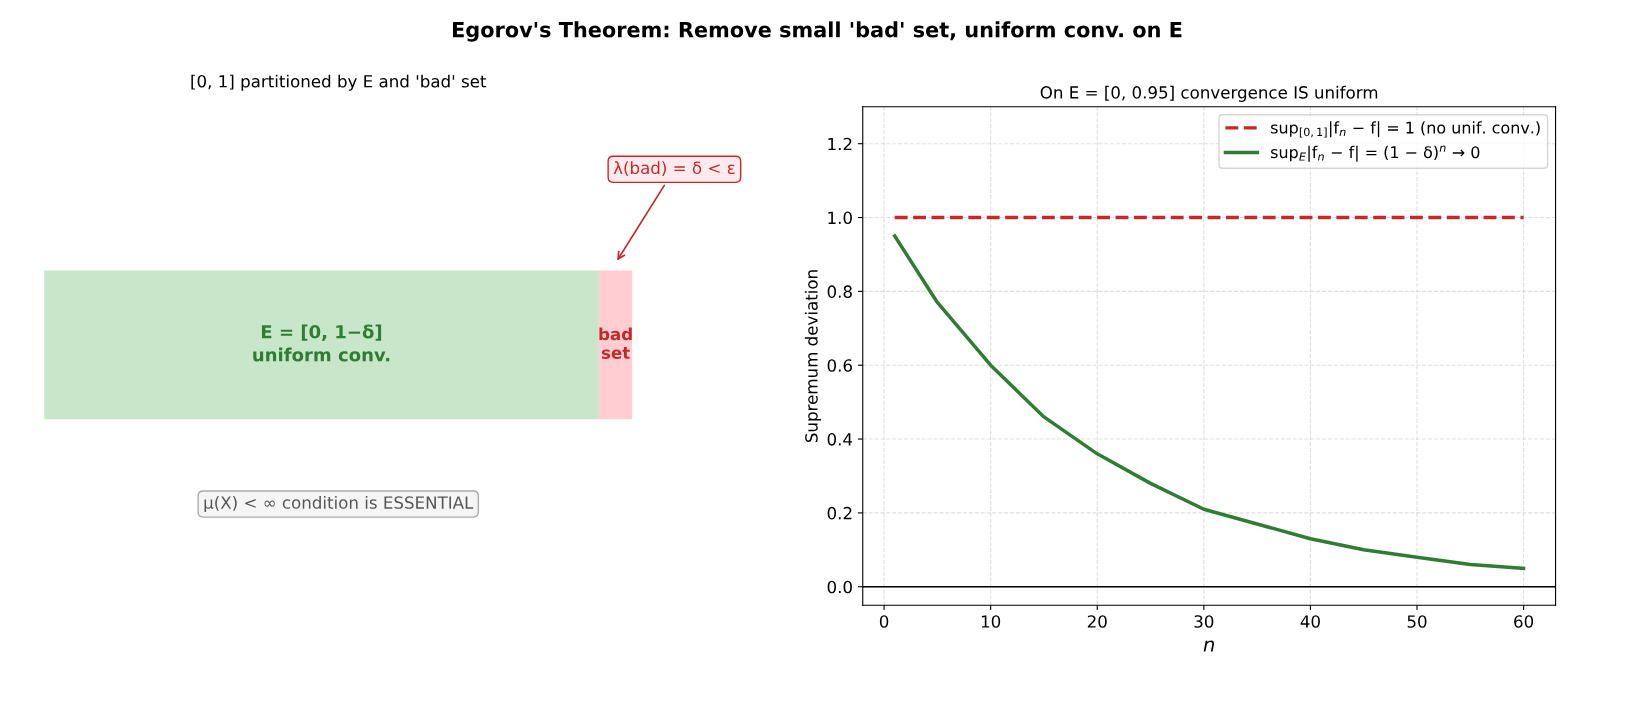 The width and height of the screenshot is (1634, 712). What do you see at coordinates (1209, 93) in the screenshot?
I see `chart-title: On E = [0, 0.95] convergence IS uniform` at bounding box center [1209, 93].